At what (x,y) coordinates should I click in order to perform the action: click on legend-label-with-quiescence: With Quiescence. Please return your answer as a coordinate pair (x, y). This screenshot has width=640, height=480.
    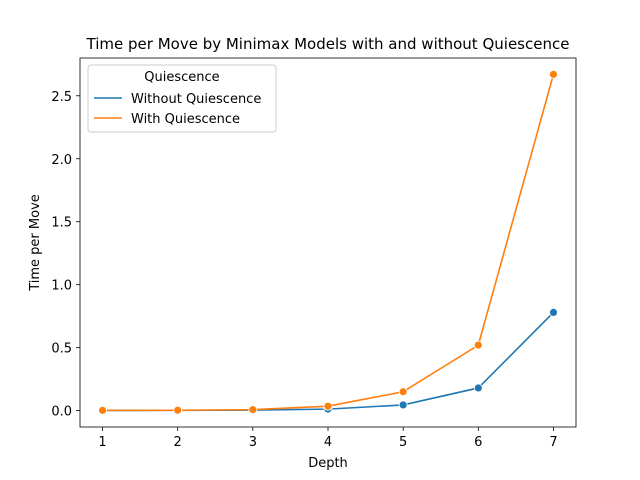
    Looking at the image, I should click on (185, 119).